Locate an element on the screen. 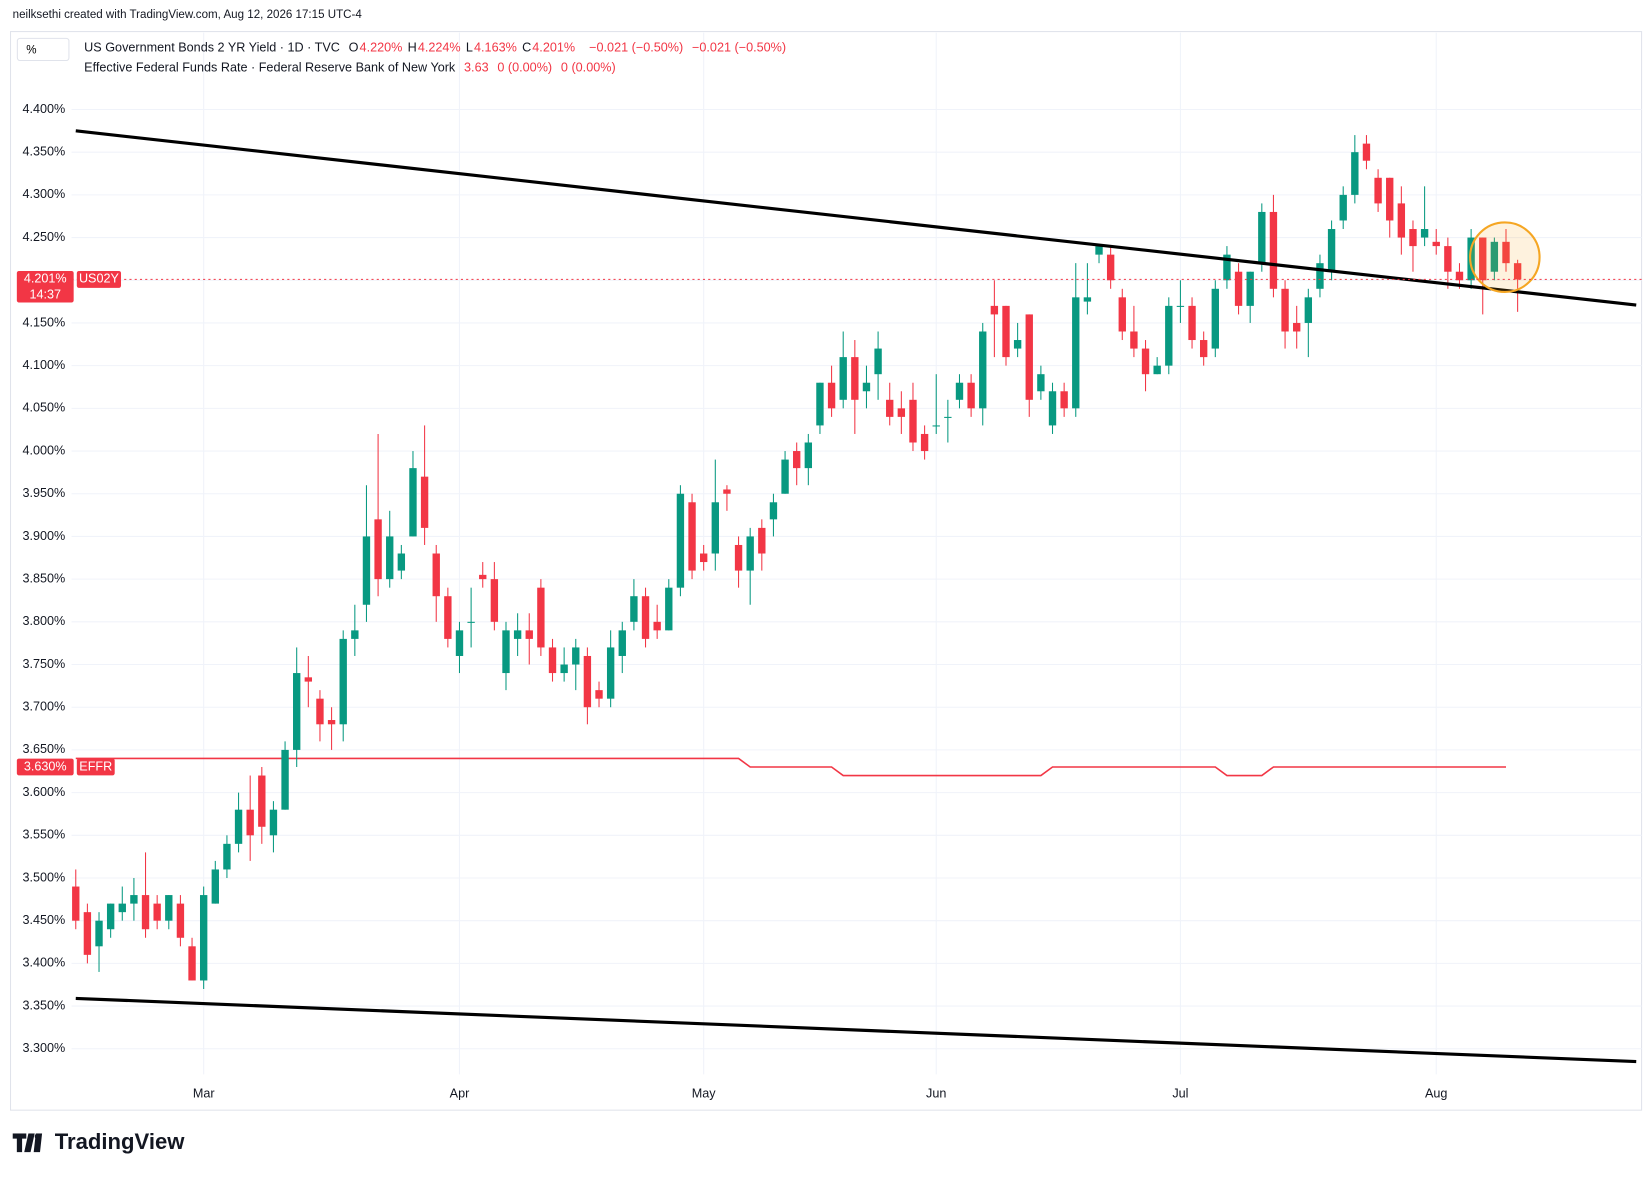 This screenshot has width=1650, height=1184. brand: TradingView is located at coordinates (119, 1142).